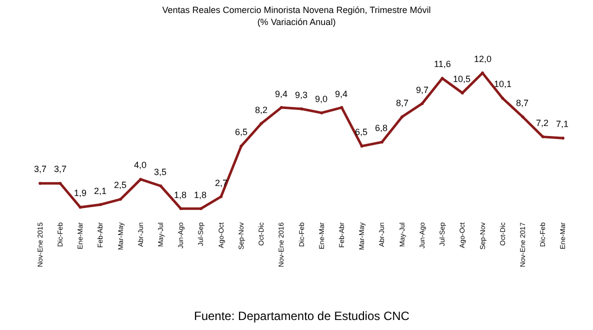  I want to click on data-label: 11,6, so click(442, 64).